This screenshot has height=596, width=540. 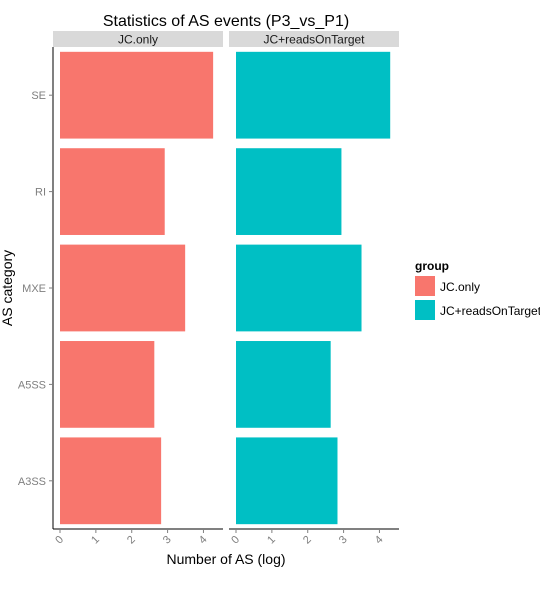 What do you see at coordinates (32, 482) in the screenshot?
I see `y-tick-label: A3SS` at bounding box center [32, 482].